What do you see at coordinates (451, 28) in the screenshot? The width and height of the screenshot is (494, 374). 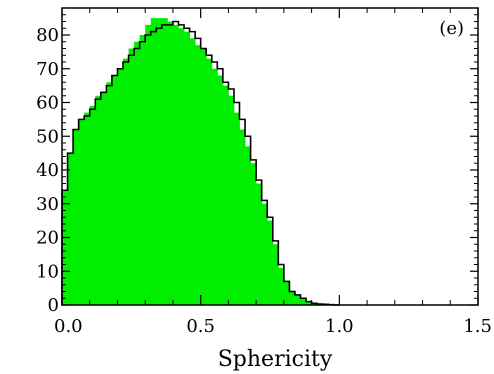 I see `panel-label: (e)` at bounding box center [451, 28].